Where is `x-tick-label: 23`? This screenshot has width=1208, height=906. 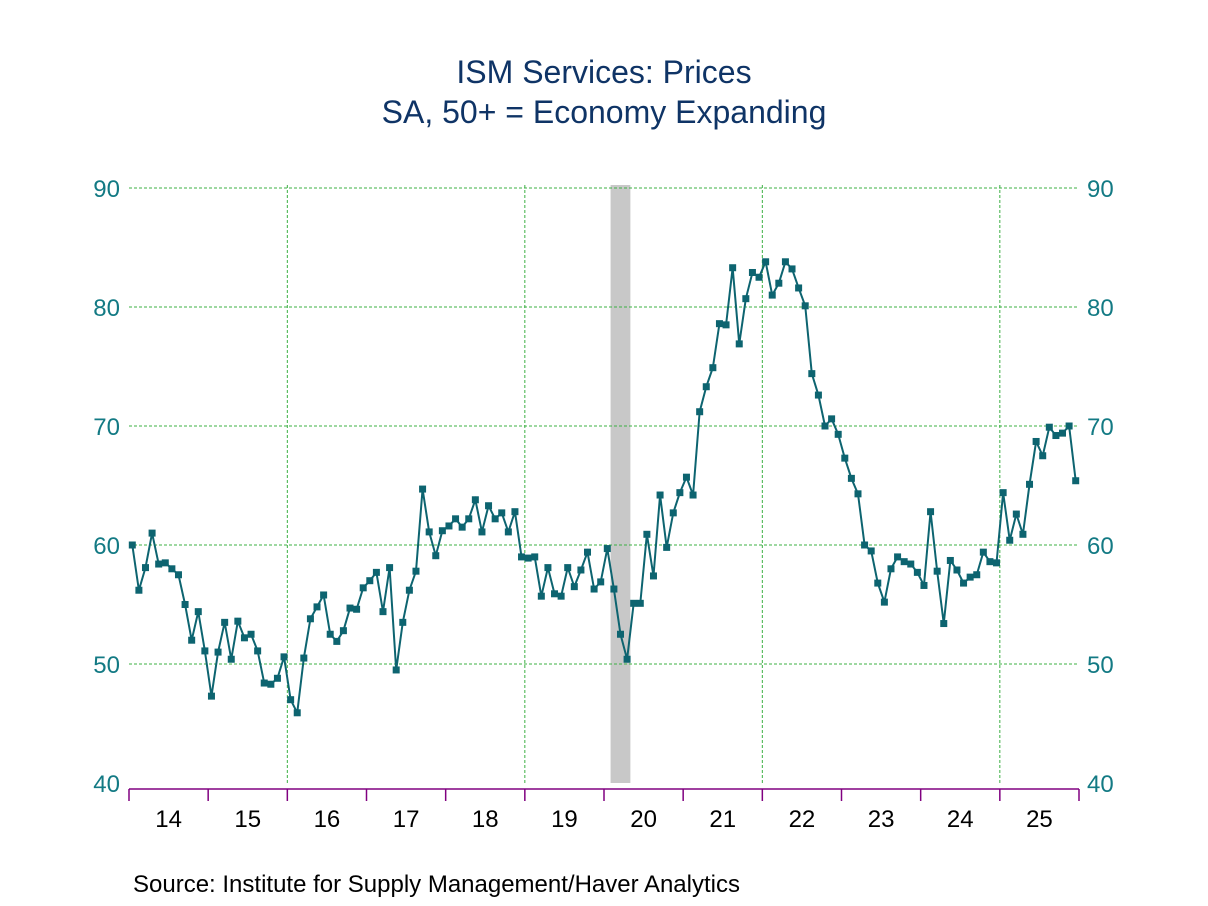
x-tick-label: 23 is located at coordinates (881, 819).